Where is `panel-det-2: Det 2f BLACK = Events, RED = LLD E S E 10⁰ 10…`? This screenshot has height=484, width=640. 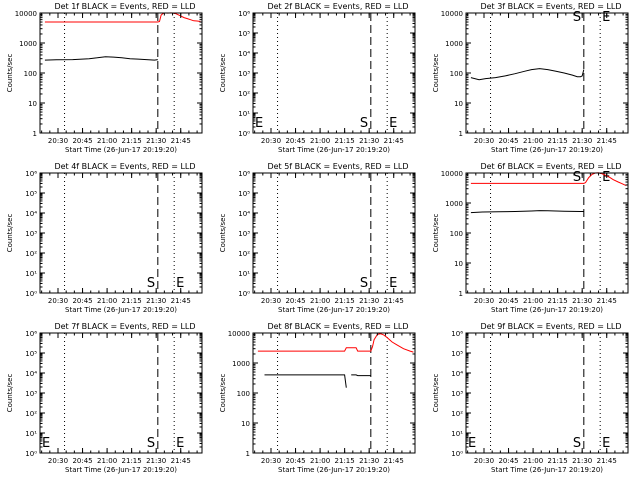 panel-det-2: Det 2f BLACK = Events, RED = LLD E S E 10⁰ 10… is located at coordinates (317, 78).